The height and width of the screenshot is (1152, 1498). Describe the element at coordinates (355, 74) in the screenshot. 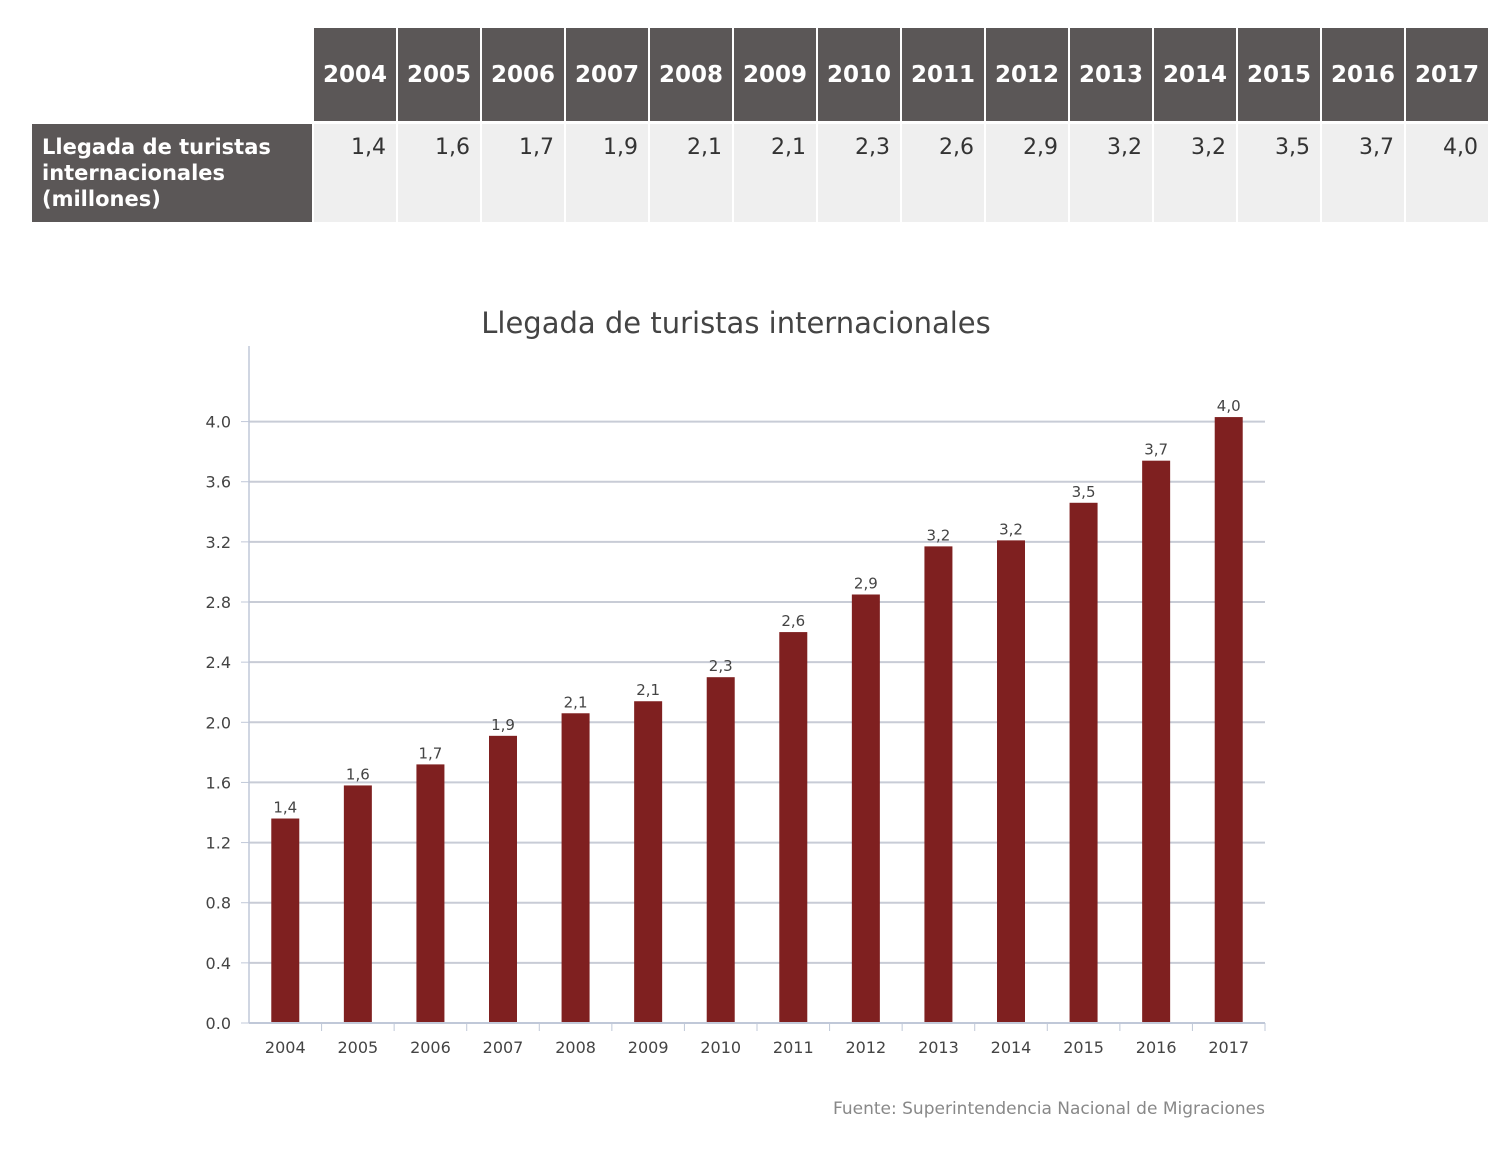

I see `year-header: 2004` at that location.